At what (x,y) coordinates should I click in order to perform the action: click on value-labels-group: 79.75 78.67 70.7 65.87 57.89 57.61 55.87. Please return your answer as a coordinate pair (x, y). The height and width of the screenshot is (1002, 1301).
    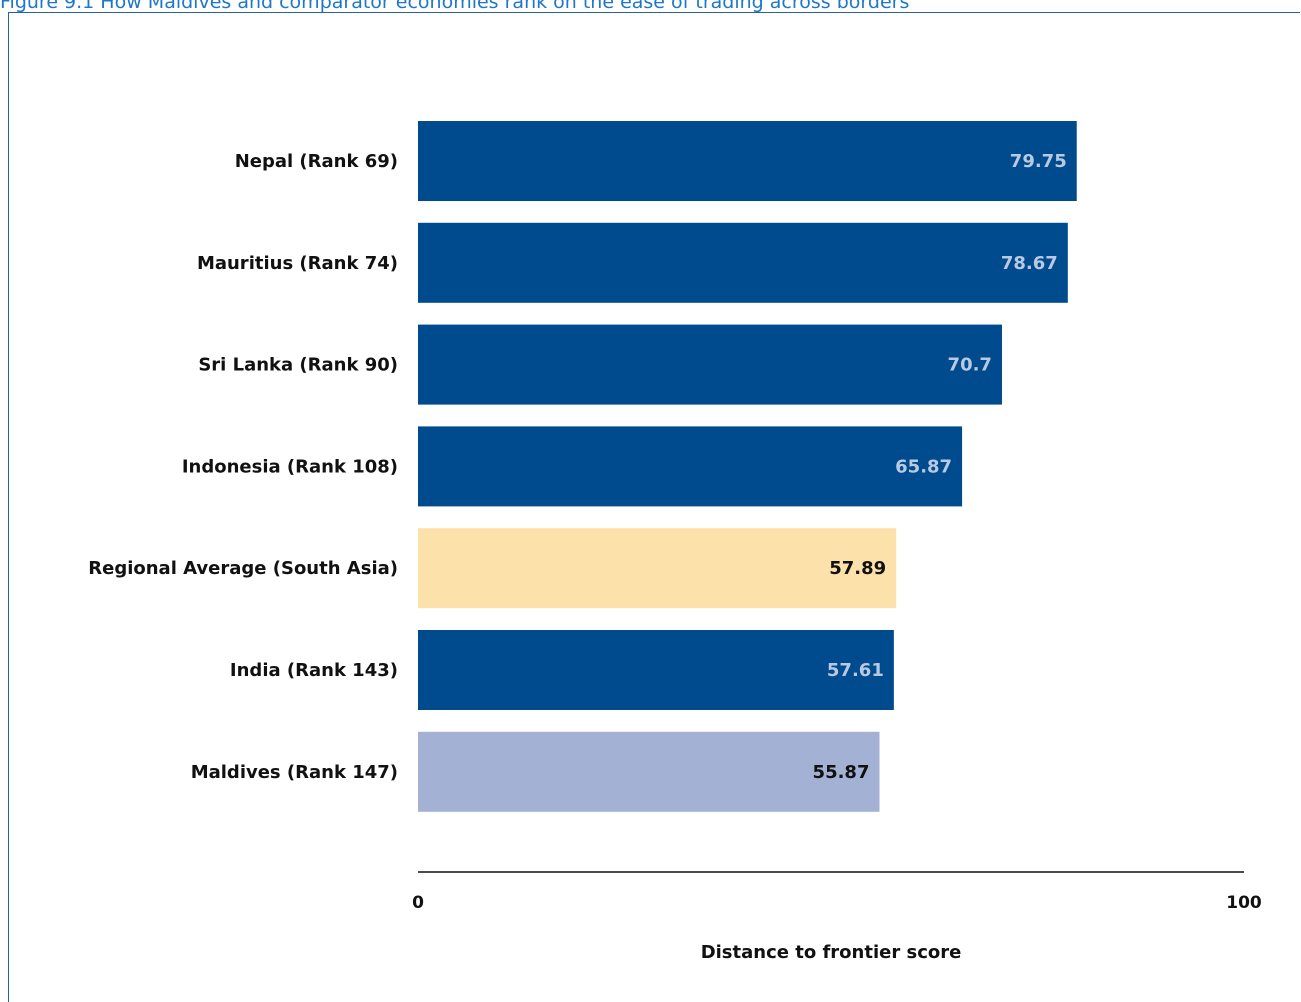
    Looking at the image, I should click on (940, 467).